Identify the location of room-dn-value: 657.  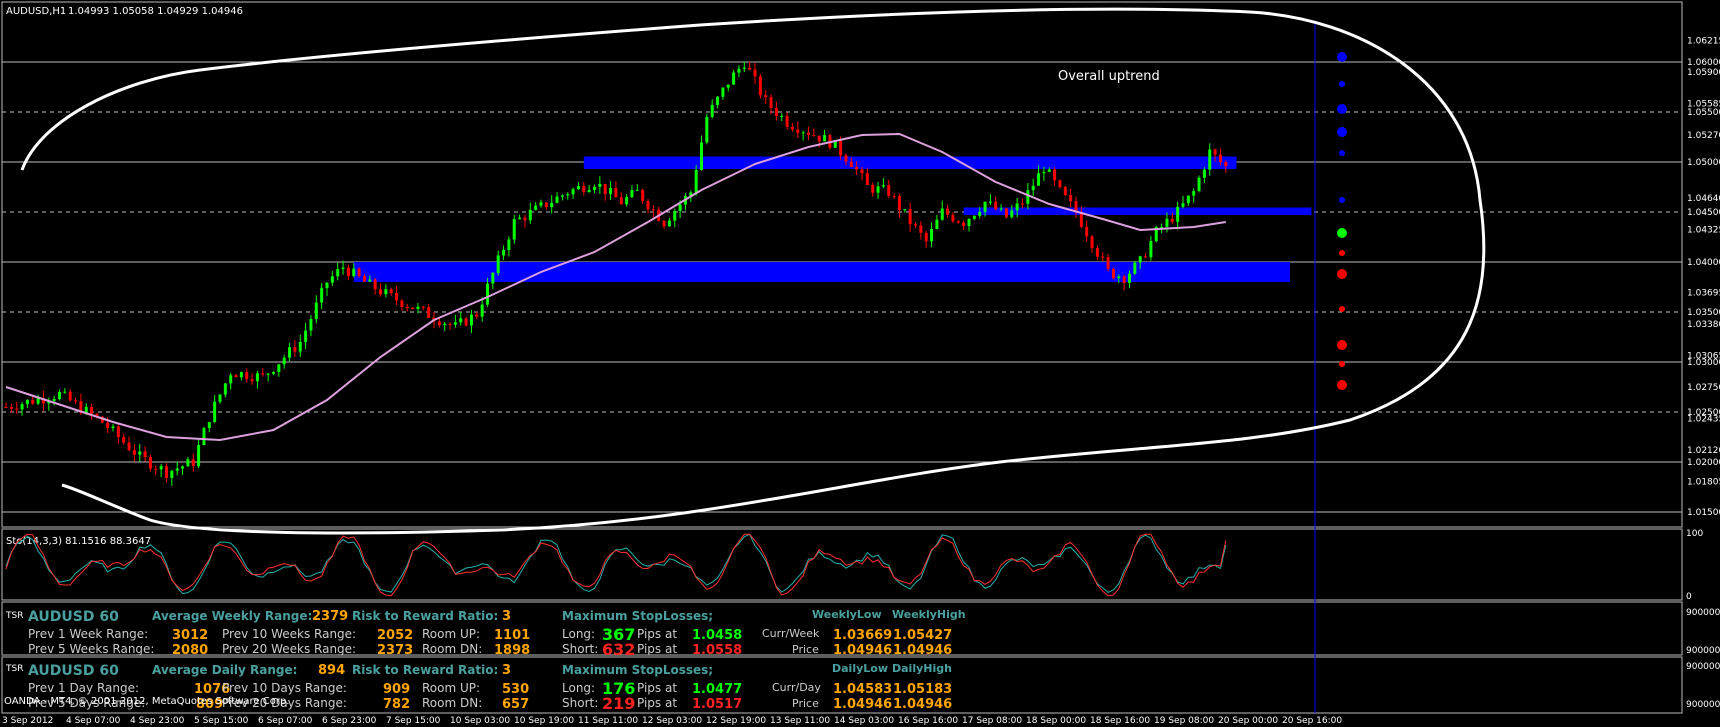
(515, 704).